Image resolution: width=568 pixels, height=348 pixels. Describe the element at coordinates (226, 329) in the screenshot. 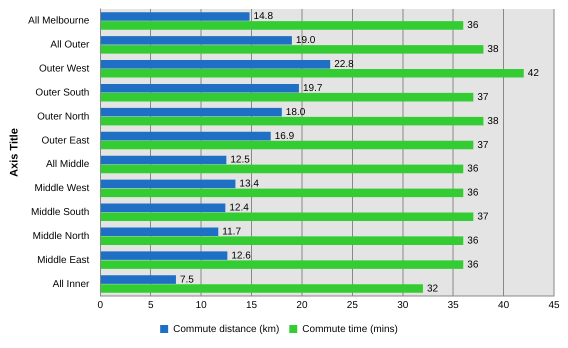

I see `legend-label: Commute distance (km)` at that location.